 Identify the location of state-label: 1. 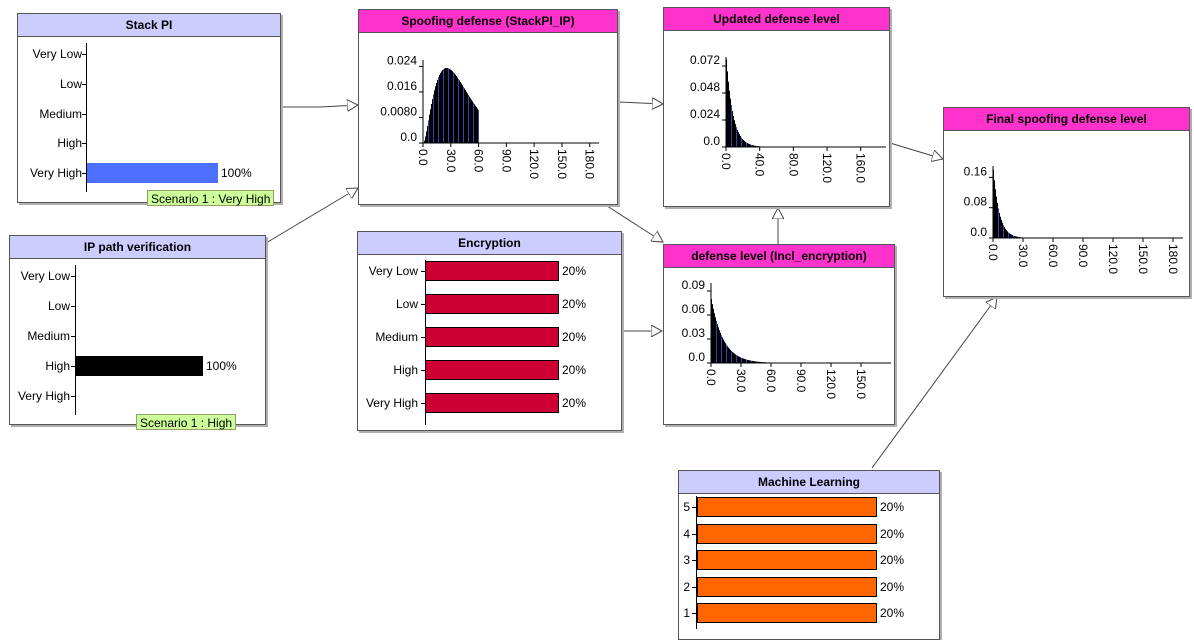
(684, 613).